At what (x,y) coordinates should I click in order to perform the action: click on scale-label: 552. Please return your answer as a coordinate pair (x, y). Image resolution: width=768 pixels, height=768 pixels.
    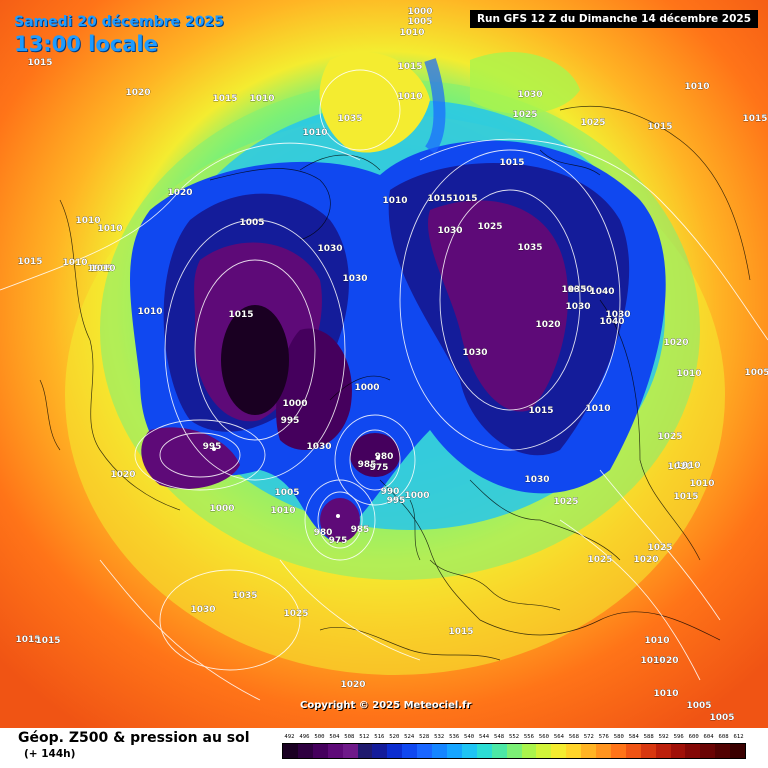
    Looking at the image, I should click on (514, 737).